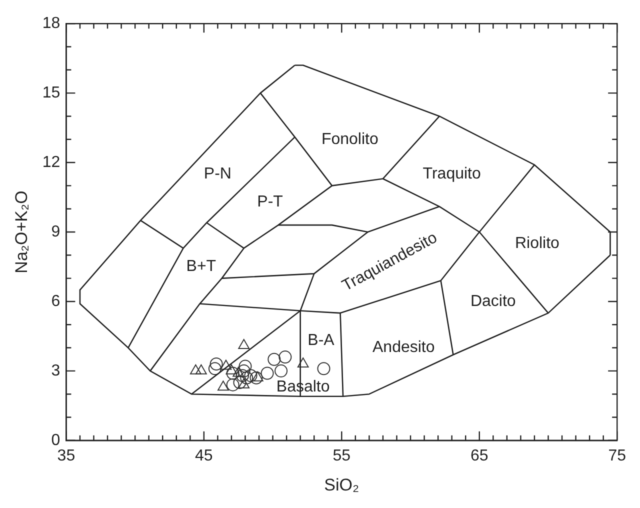 This screenshot has height=508, width=640. I want to click on x-tick-label: 75, so click(617, 455).